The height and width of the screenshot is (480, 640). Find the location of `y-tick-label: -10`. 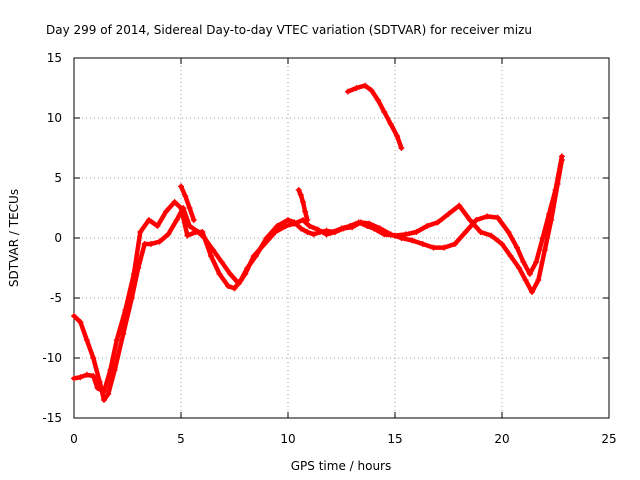

y-tick-label: -10 is located at coordinates (52, 358).